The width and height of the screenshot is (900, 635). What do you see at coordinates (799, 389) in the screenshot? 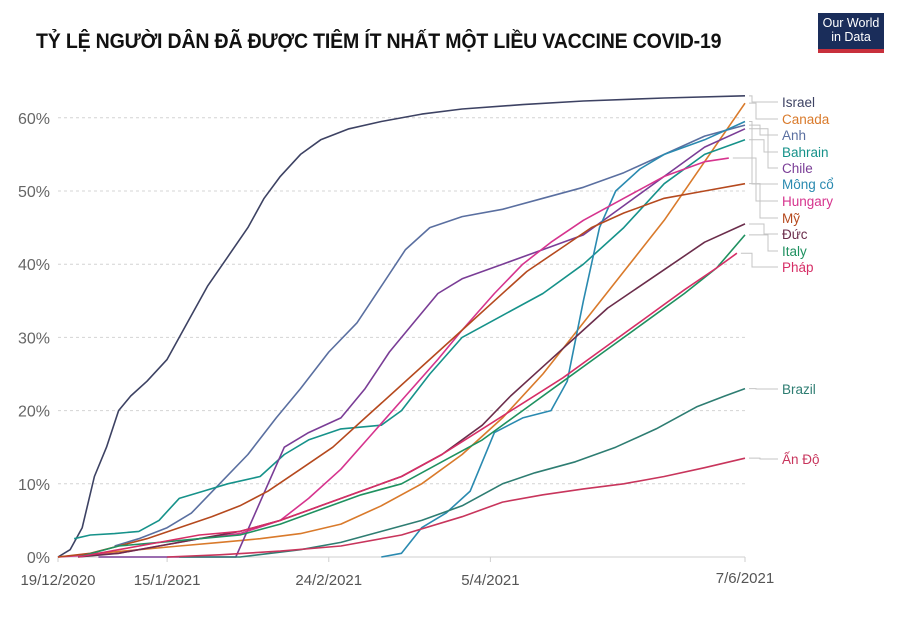
I see `series-label: Brazil` at bounding box center [799, 389].